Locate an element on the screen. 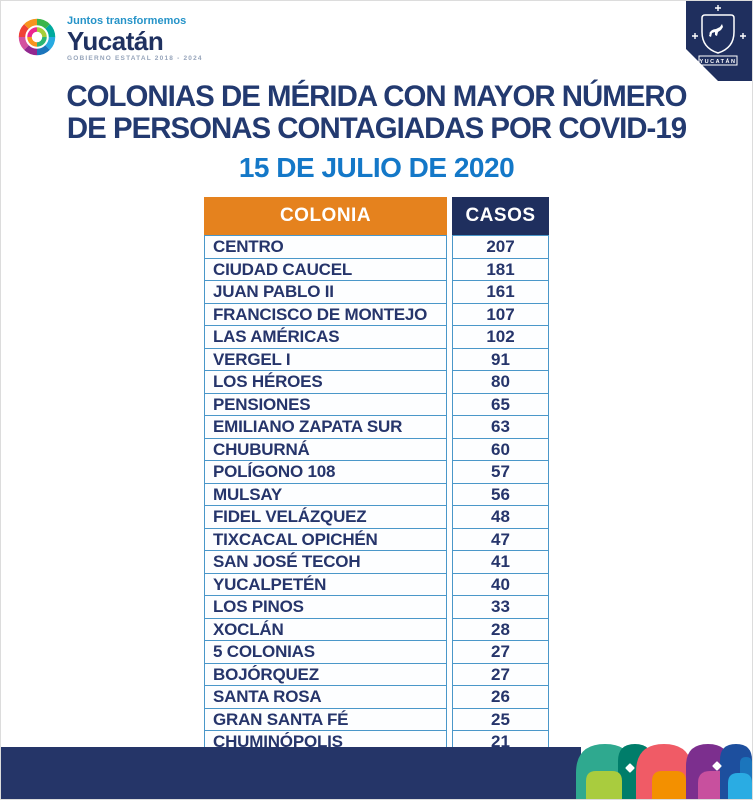  shield-label: YUCATÁN is located at coordinates (718, 61).